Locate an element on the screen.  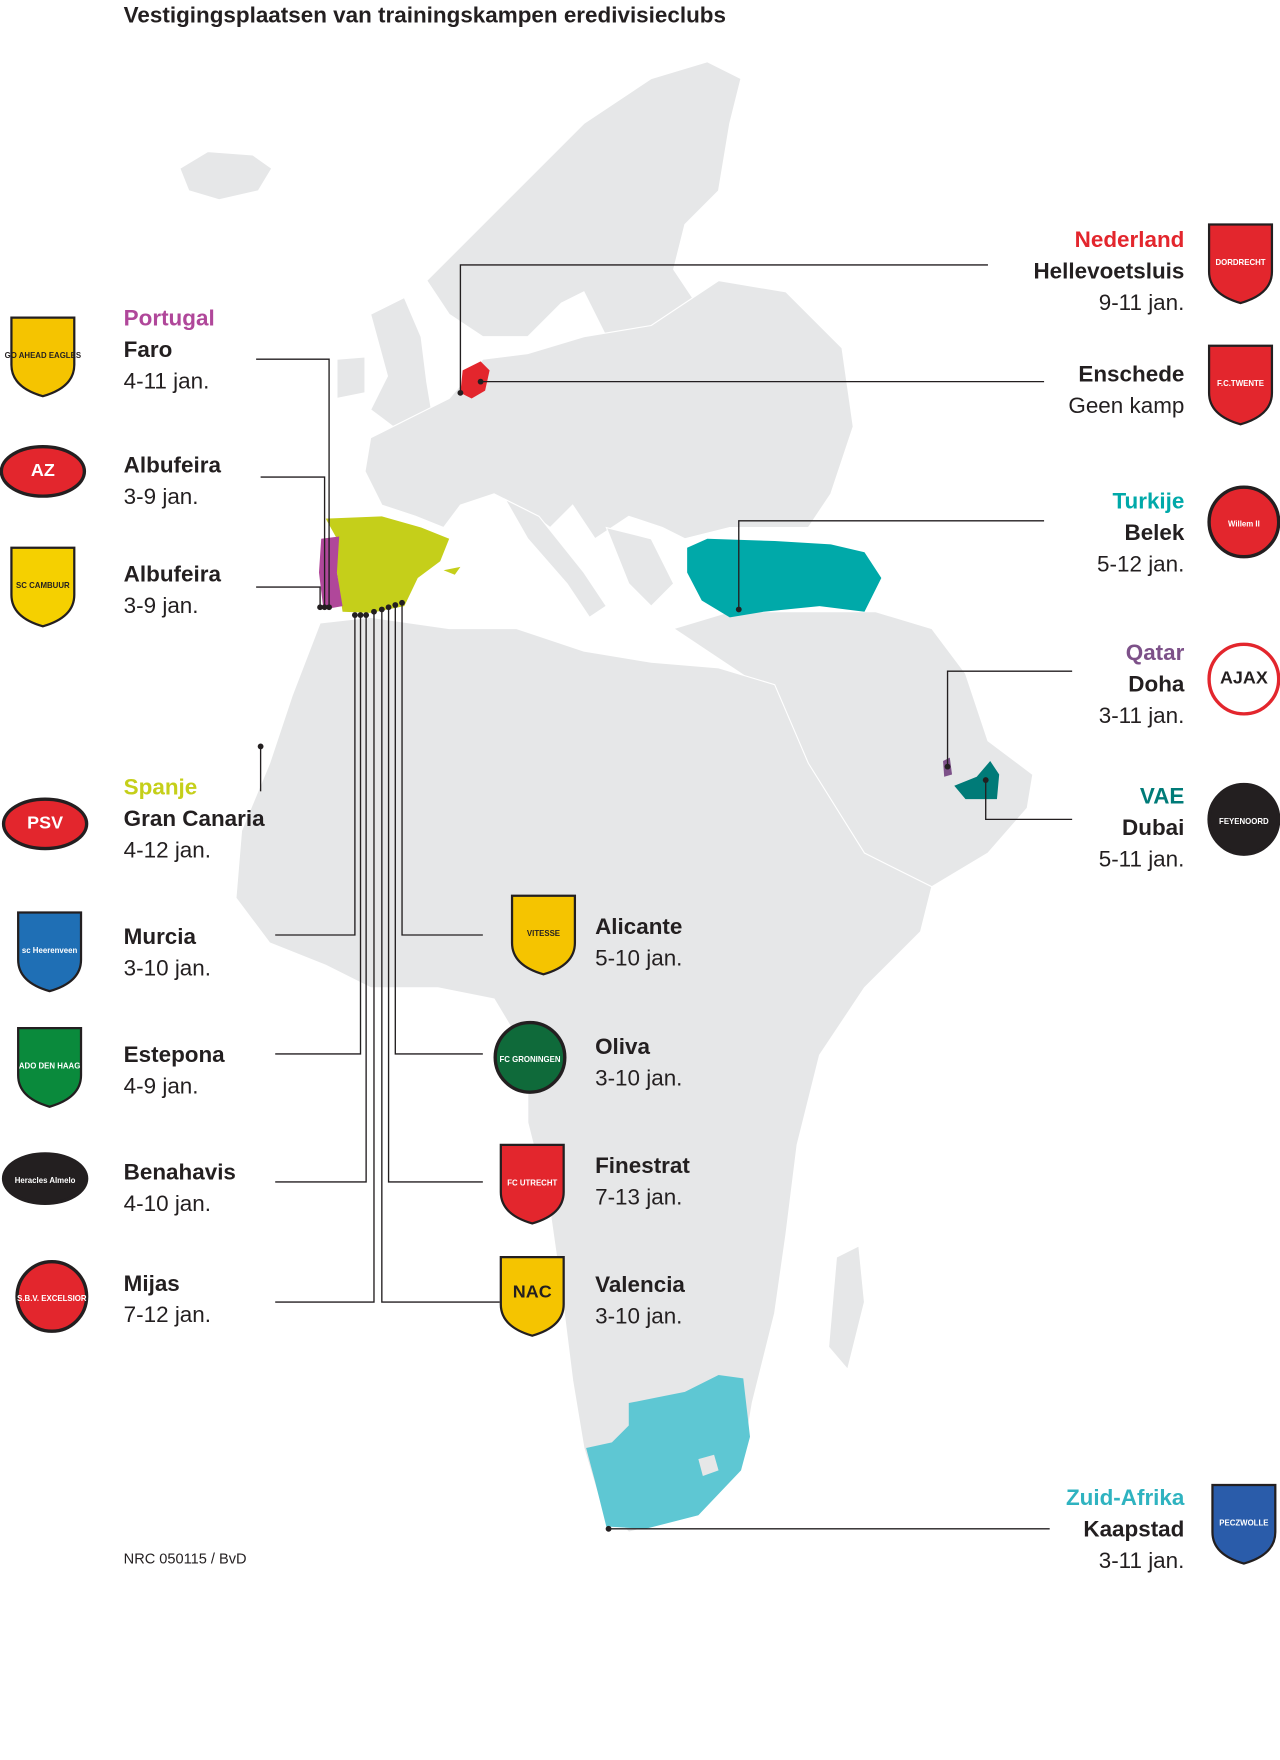
scandinavia is located at coordinates (584, 210).